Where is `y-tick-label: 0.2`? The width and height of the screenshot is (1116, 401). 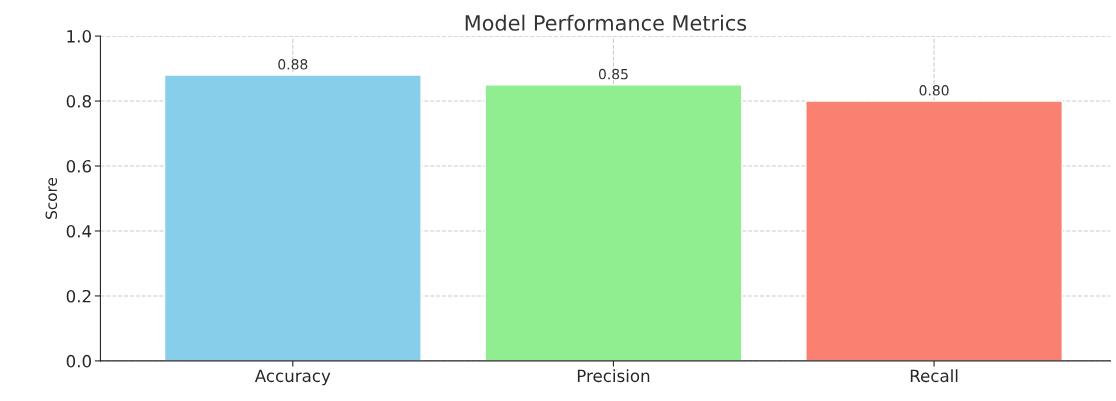 y-tick-label: 0.2 is located at coordinates (78, 296).